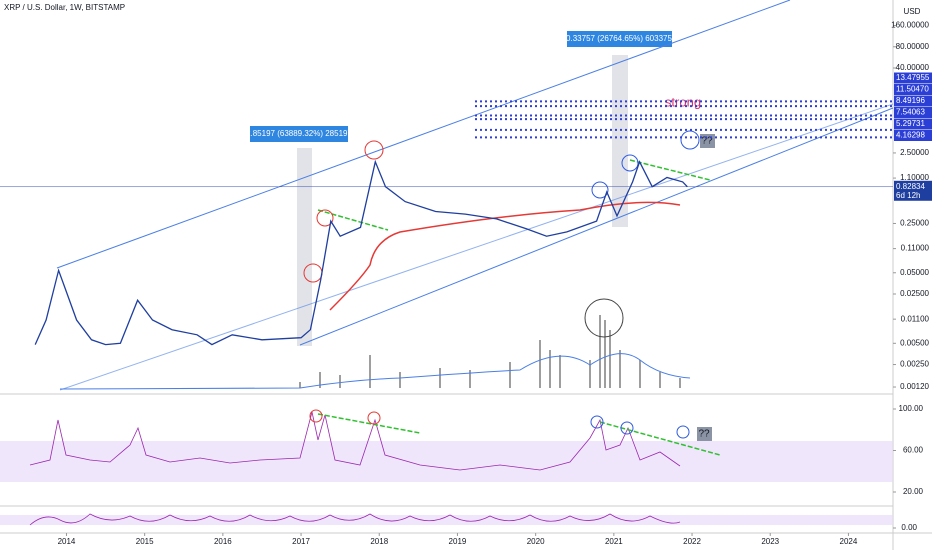 The height and width of the screenshot is (550, 932). I want to click on x-tick-label: 2017, so click(301, 541).